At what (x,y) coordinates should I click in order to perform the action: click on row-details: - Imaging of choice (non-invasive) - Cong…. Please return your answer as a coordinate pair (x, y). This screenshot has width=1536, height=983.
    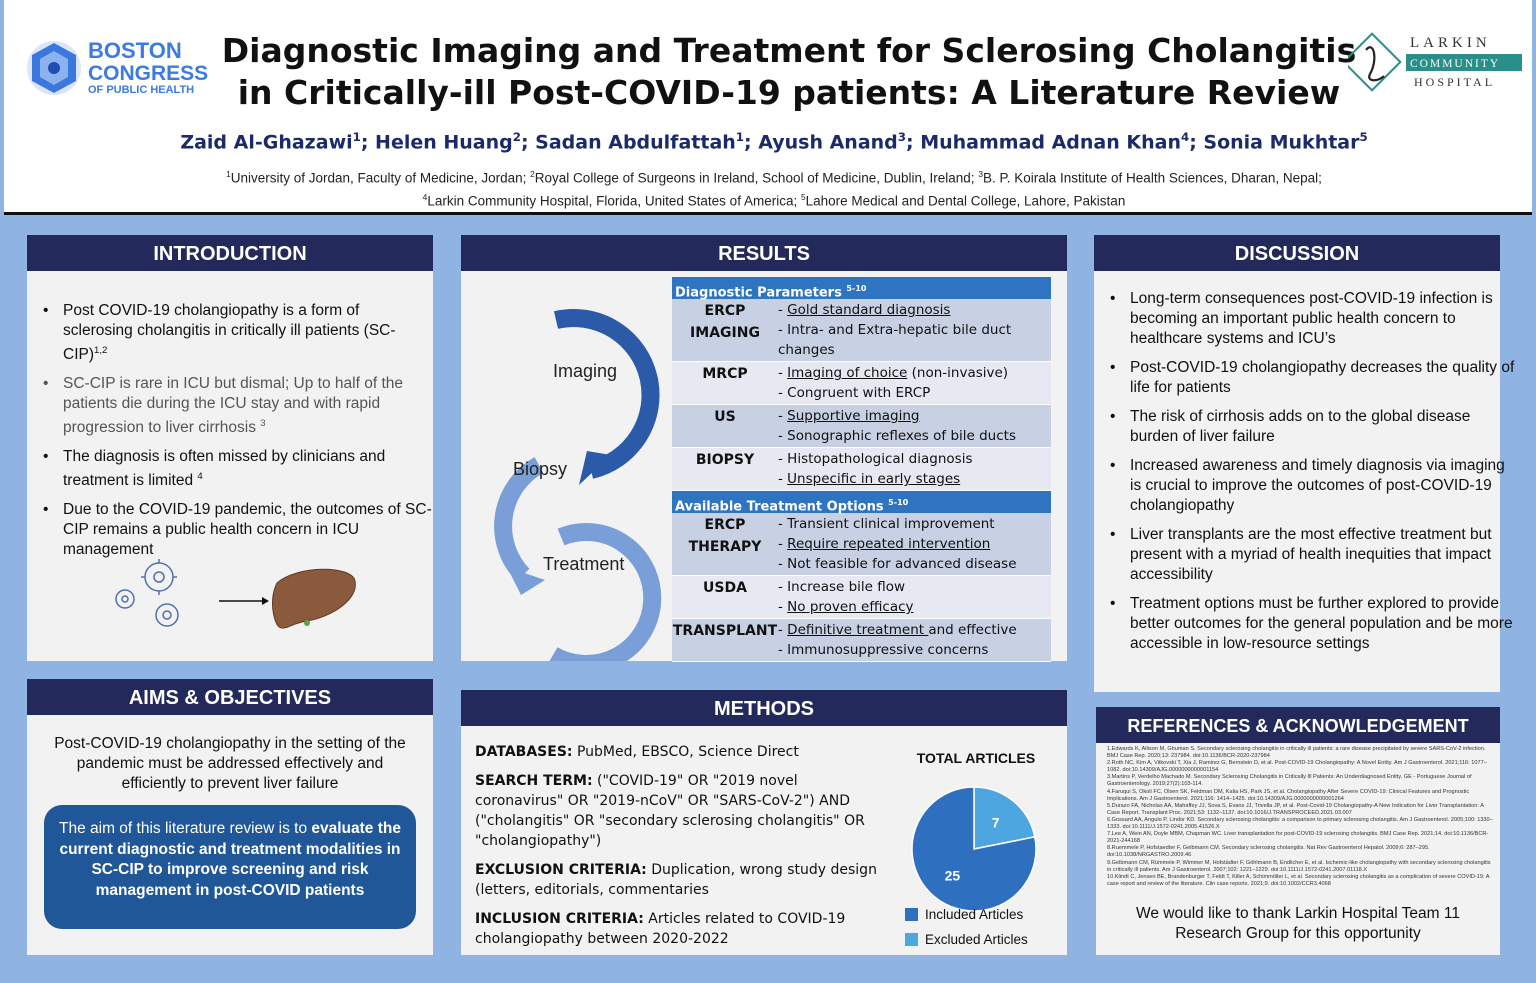
    Looking at the image, I should click on (914, 383).